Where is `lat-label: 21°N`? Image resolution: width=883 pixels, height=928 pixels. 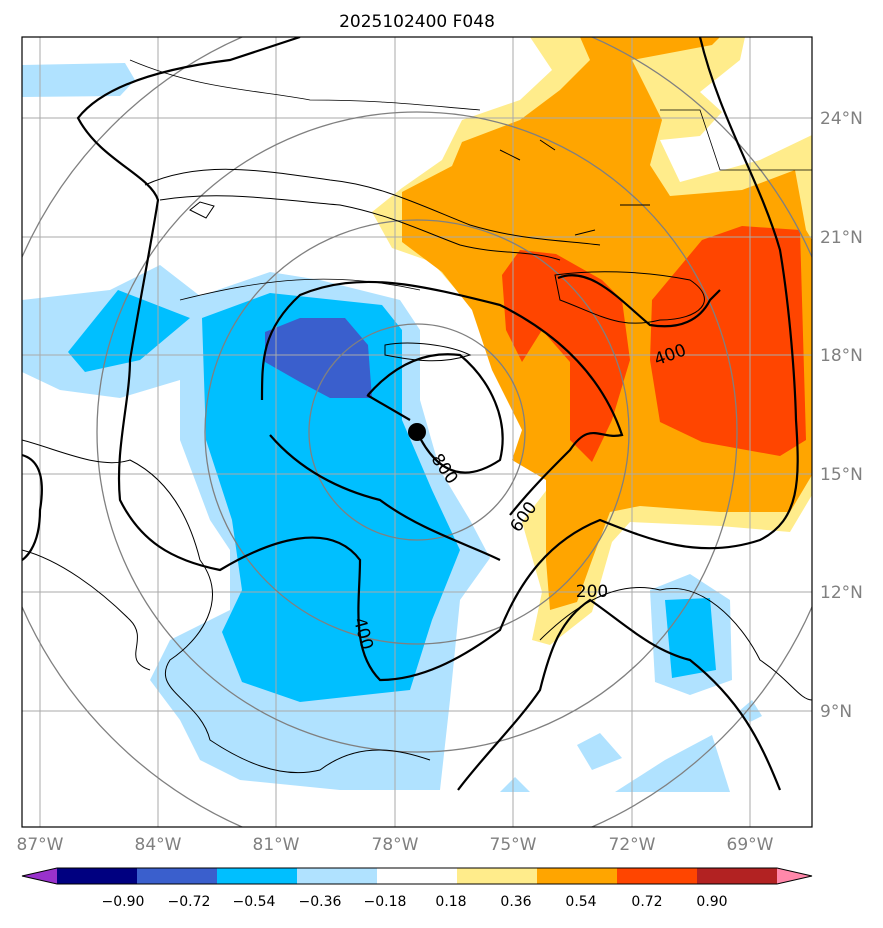
lat-label: 21°N is located at coordinates (841, 238).